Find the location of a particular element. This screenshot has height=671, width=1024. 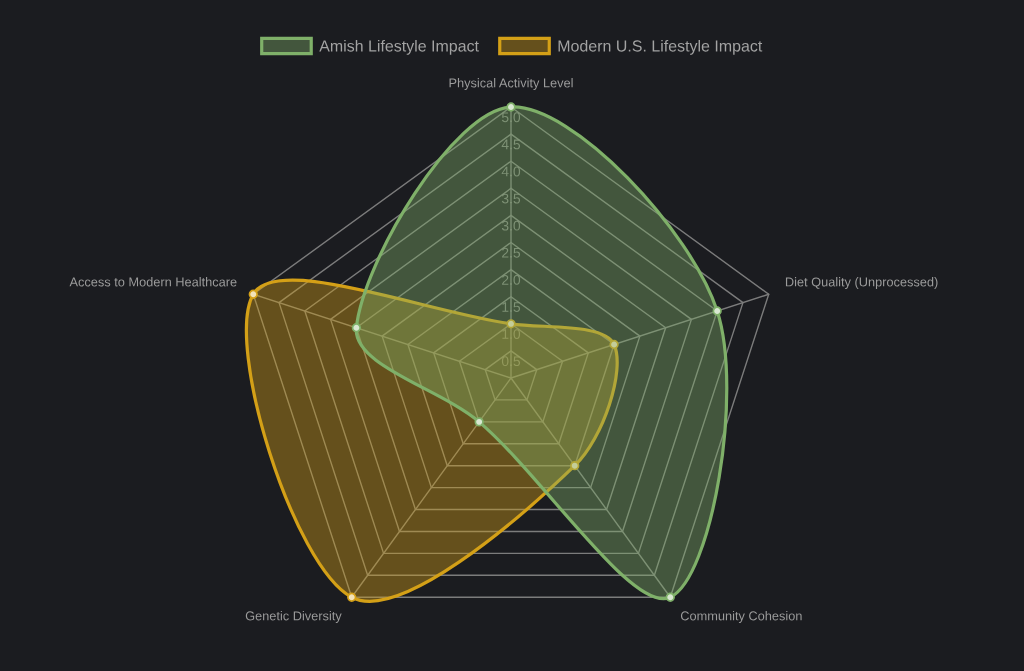

spoke-label: Physical Activity Level is located at coordinates (511, 84).